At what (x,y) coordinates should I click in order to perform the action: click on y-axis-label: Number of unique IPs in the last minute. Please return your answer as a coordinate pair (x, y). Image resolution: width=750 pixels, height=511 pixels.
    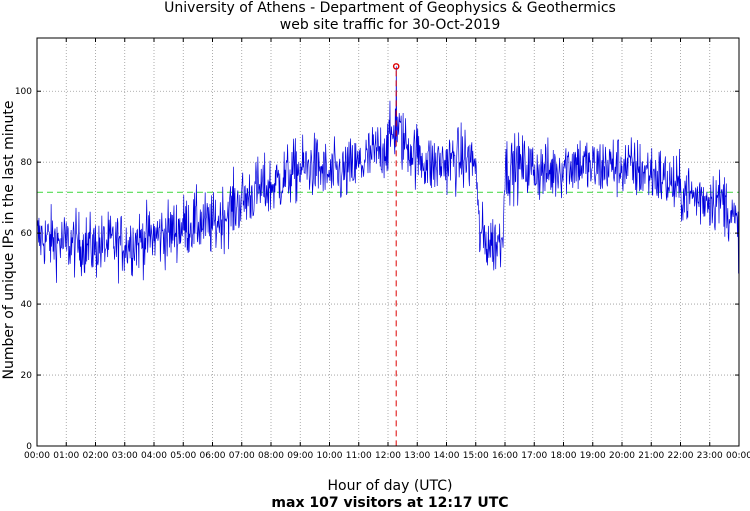
    Looking at the image, I should click on (9, 240).